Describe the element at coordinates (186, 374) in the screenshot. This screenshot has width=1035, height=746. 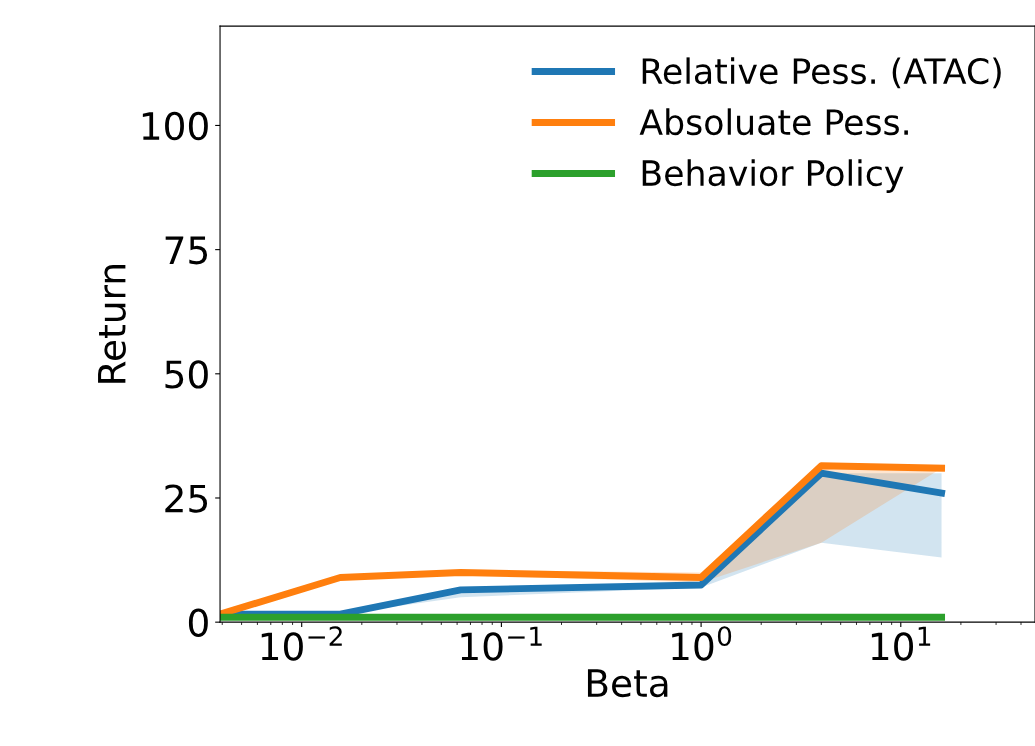
I see `y-tick-label: 50` at that location.